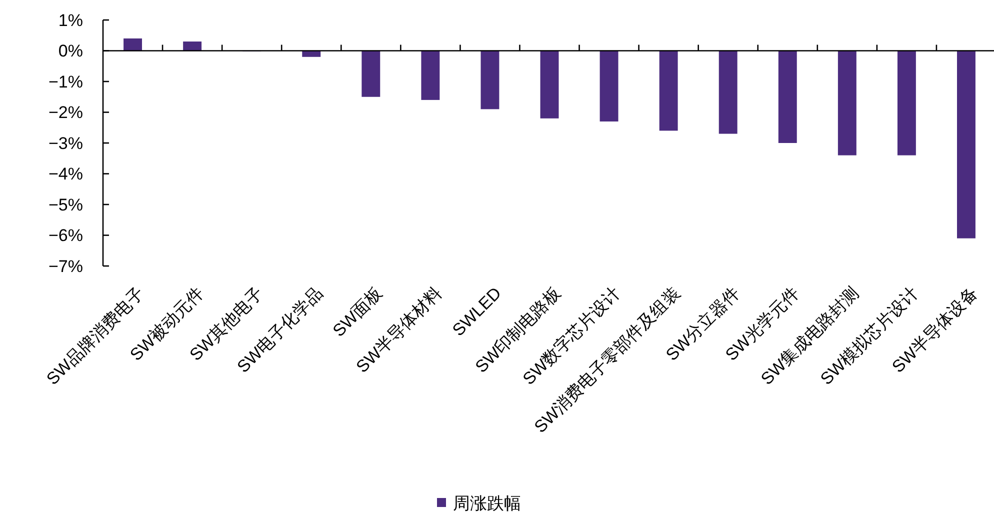 The image size is (994, 520). Describe the element at coordinates (65, 266) in the screenshot. I see `y-tick-label: −7%` at that location.